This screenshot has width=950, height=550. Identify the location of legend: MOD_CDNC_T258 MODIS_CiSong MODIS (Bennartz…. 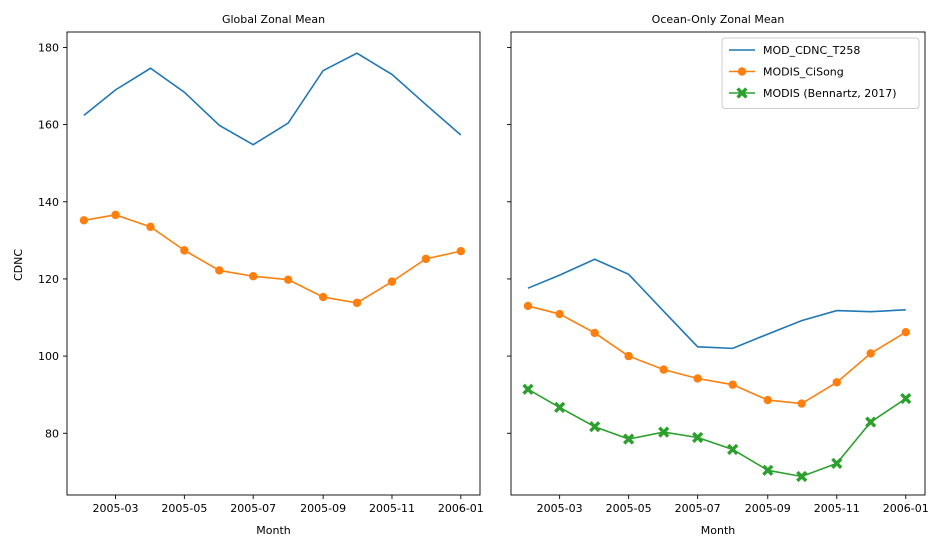
(820, 73).